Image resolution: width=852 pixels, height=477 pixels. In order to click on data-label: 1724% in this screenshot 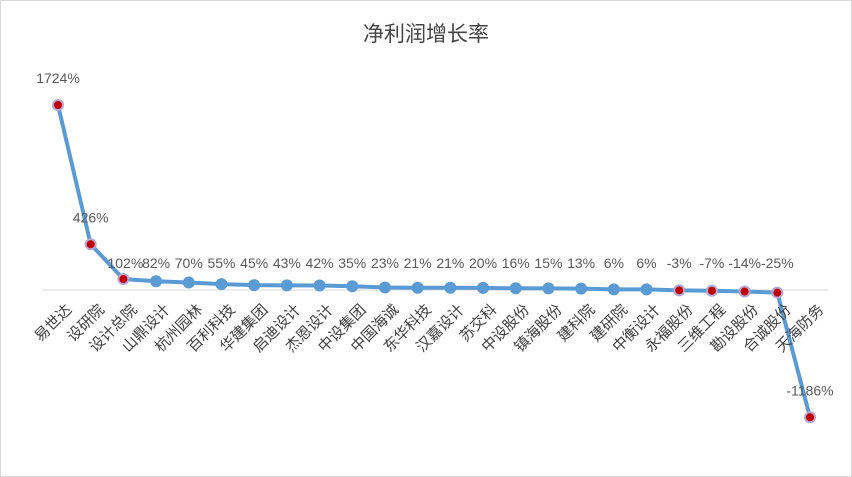, I will do `click(58, 78)`.